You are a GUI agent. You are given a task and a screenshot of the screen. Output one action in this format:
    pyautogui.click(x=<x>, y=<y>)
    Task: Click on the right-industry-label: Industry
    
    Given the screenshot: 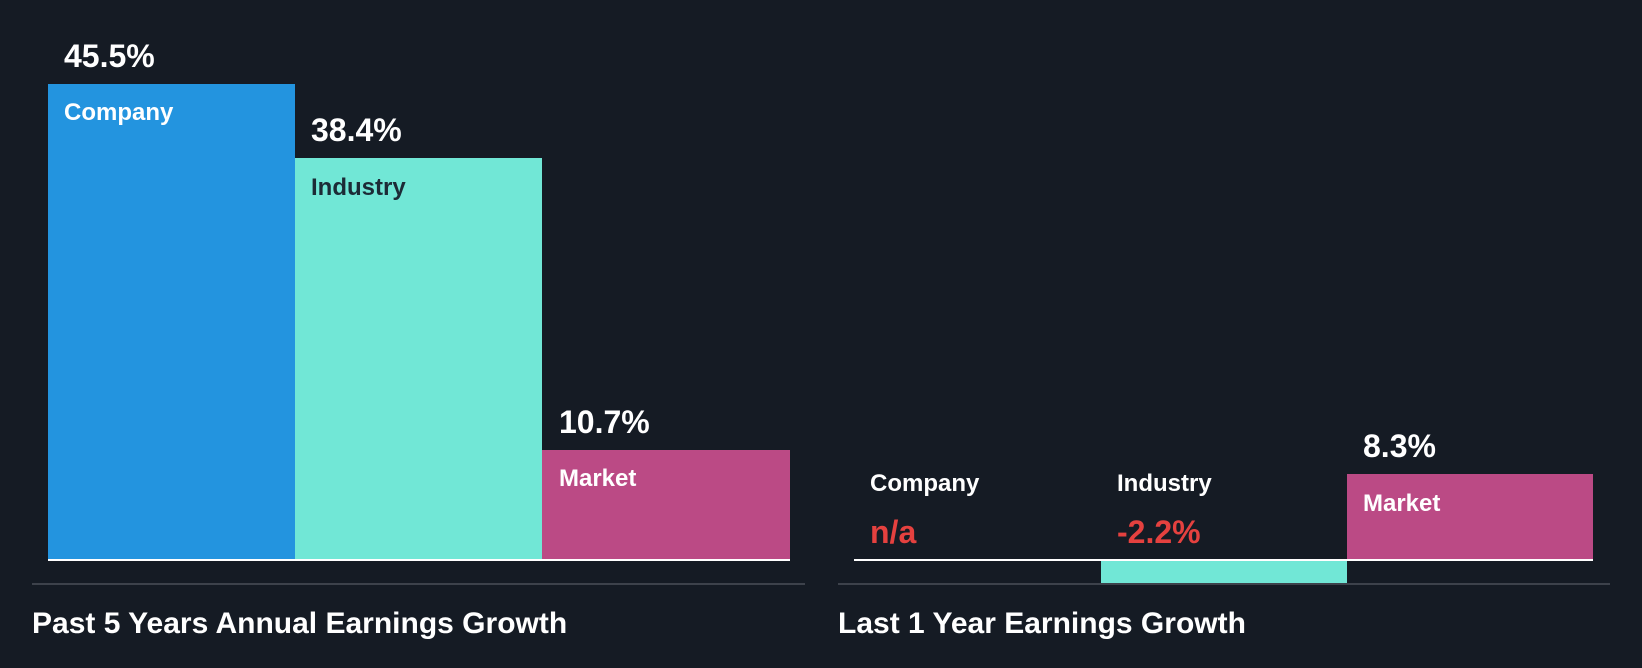 What is the action you would take?
    pyautogui.click(x=1164, y=483)
    